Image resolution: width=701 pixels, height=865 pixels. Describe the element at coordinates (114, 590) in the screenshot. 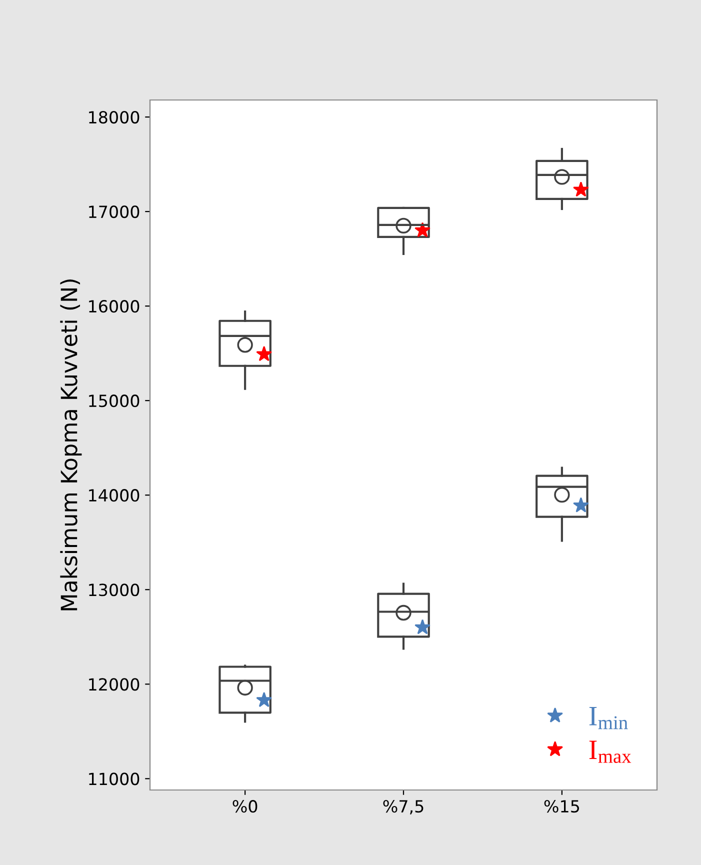

I see `y-tick-label: 13000` at that location.